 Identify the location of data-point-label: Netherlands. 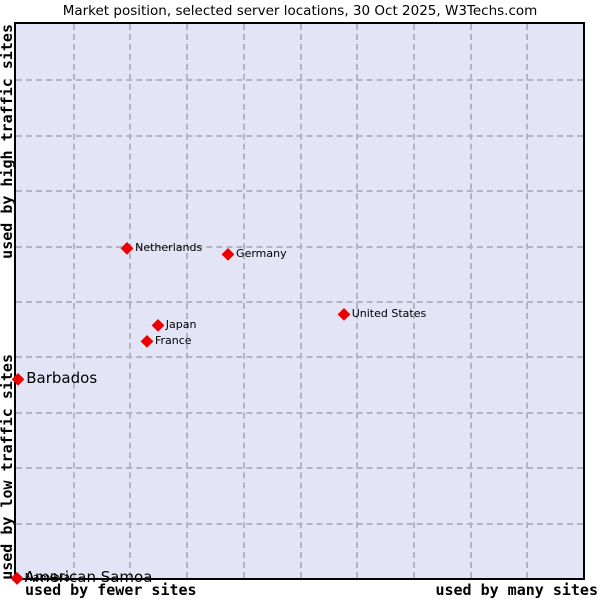
(169, 248).